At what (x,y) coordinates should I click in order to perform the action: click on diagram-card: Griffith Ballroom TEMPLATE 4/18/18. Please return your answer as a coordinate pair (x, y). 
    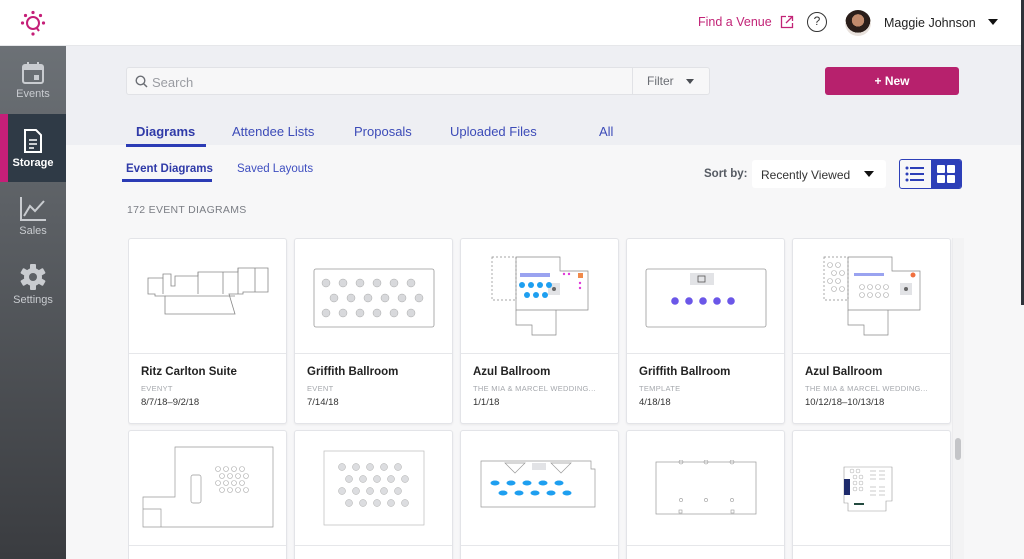
    Looking at the image, I should click on (705, 331).